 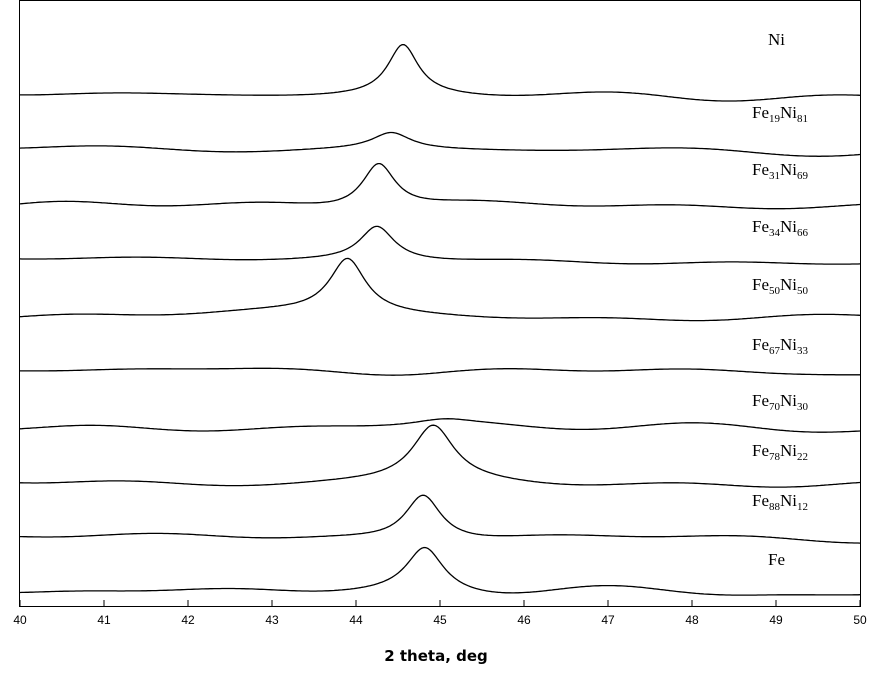 I want to click on series-line-fe34ni66, so click(x=440, y=245).